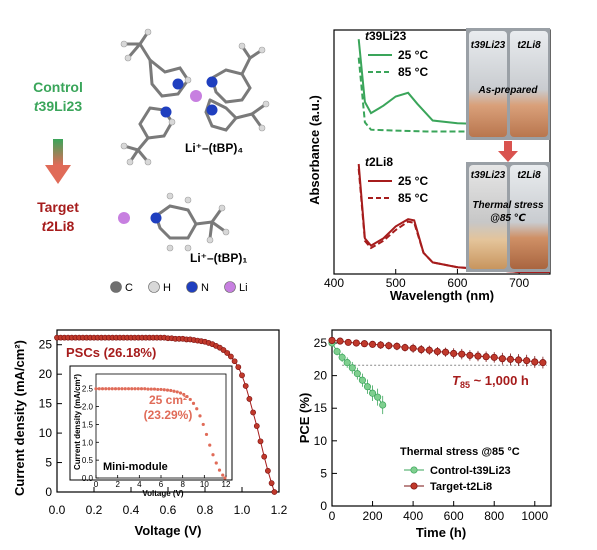  Describe the element at coordinates (58, 106) in the screenshot. I see `control-name: t39Li23` at that location.